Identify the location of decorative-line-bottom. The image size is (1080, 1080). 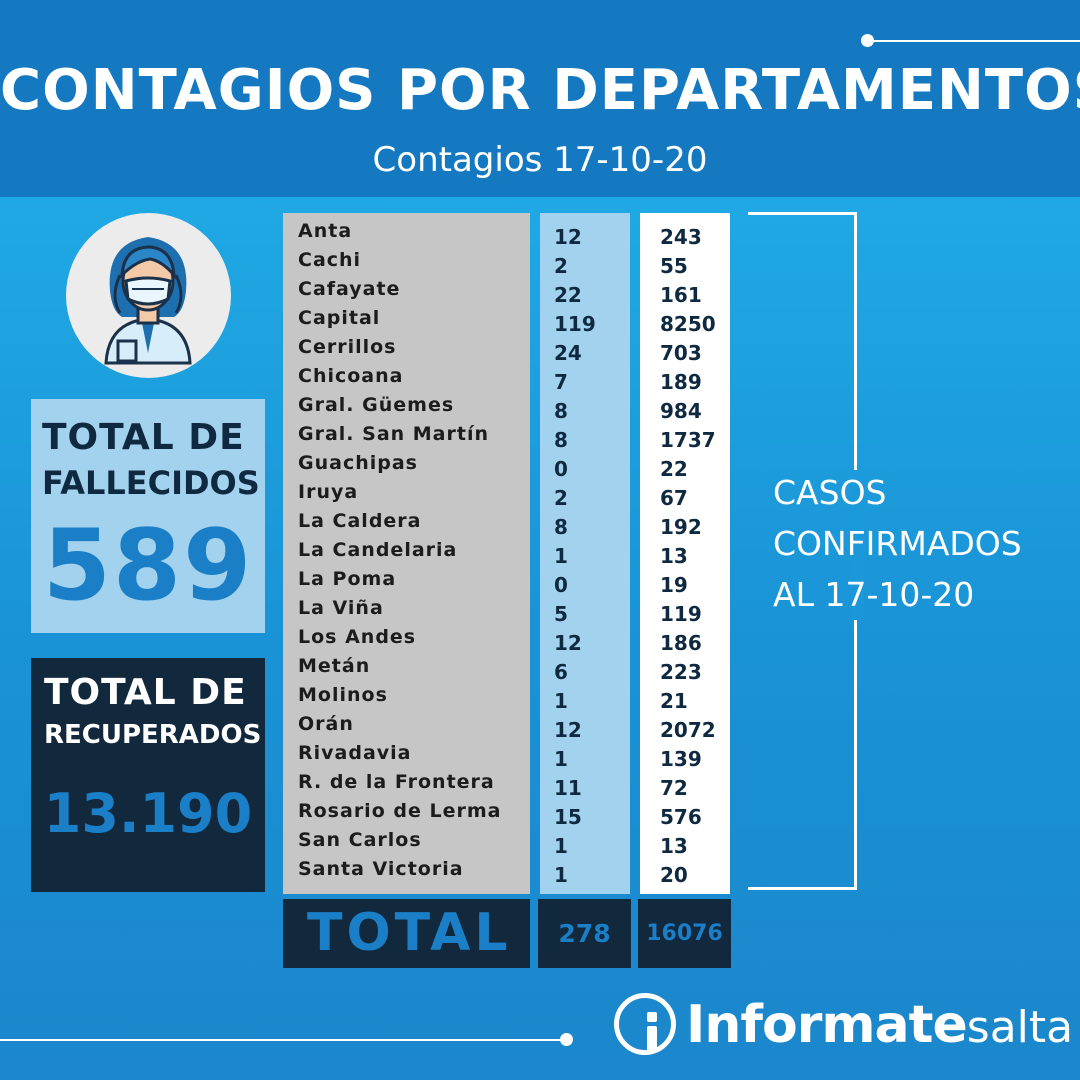
(283, 1040).